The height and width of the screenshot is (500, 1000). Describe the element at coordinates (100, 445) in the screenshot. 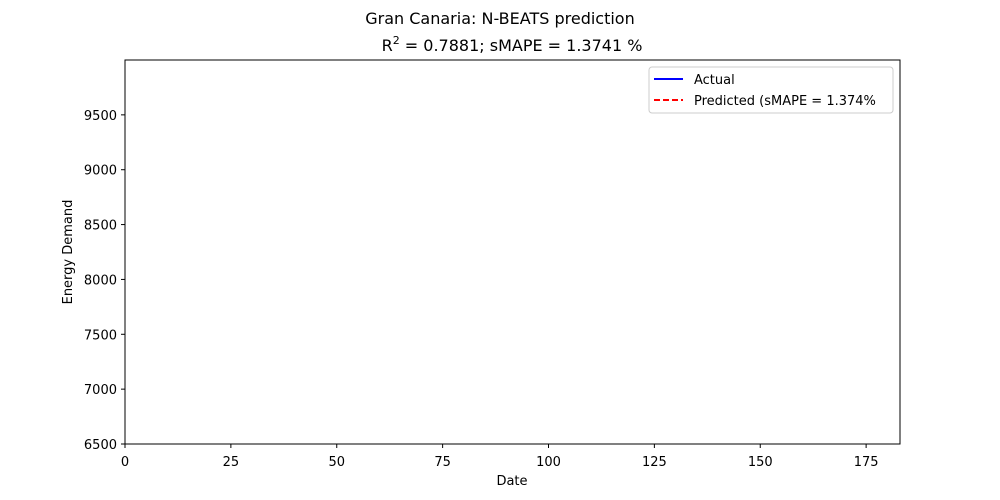

I see `y-tick-label: 6500` at that location.